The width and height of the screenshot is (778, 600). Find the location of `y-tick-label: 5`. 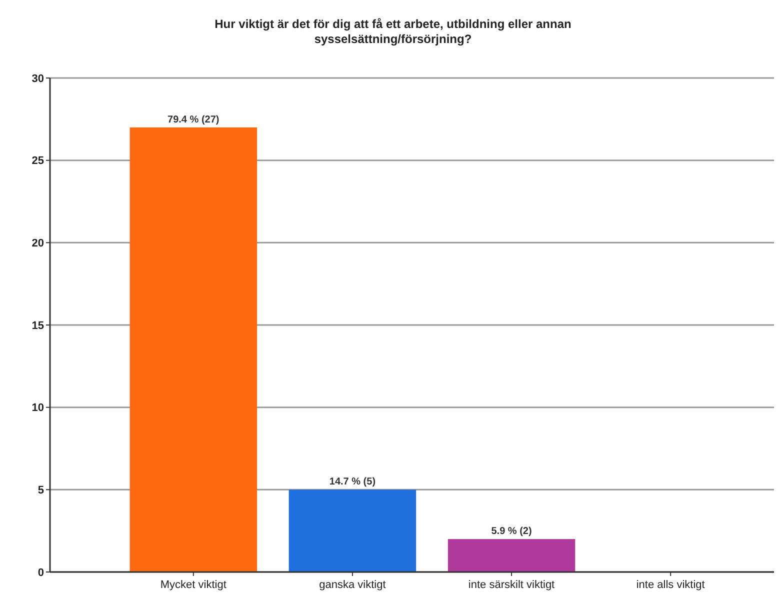

y-tick-label: 5 is located at coordinates (41, 490).